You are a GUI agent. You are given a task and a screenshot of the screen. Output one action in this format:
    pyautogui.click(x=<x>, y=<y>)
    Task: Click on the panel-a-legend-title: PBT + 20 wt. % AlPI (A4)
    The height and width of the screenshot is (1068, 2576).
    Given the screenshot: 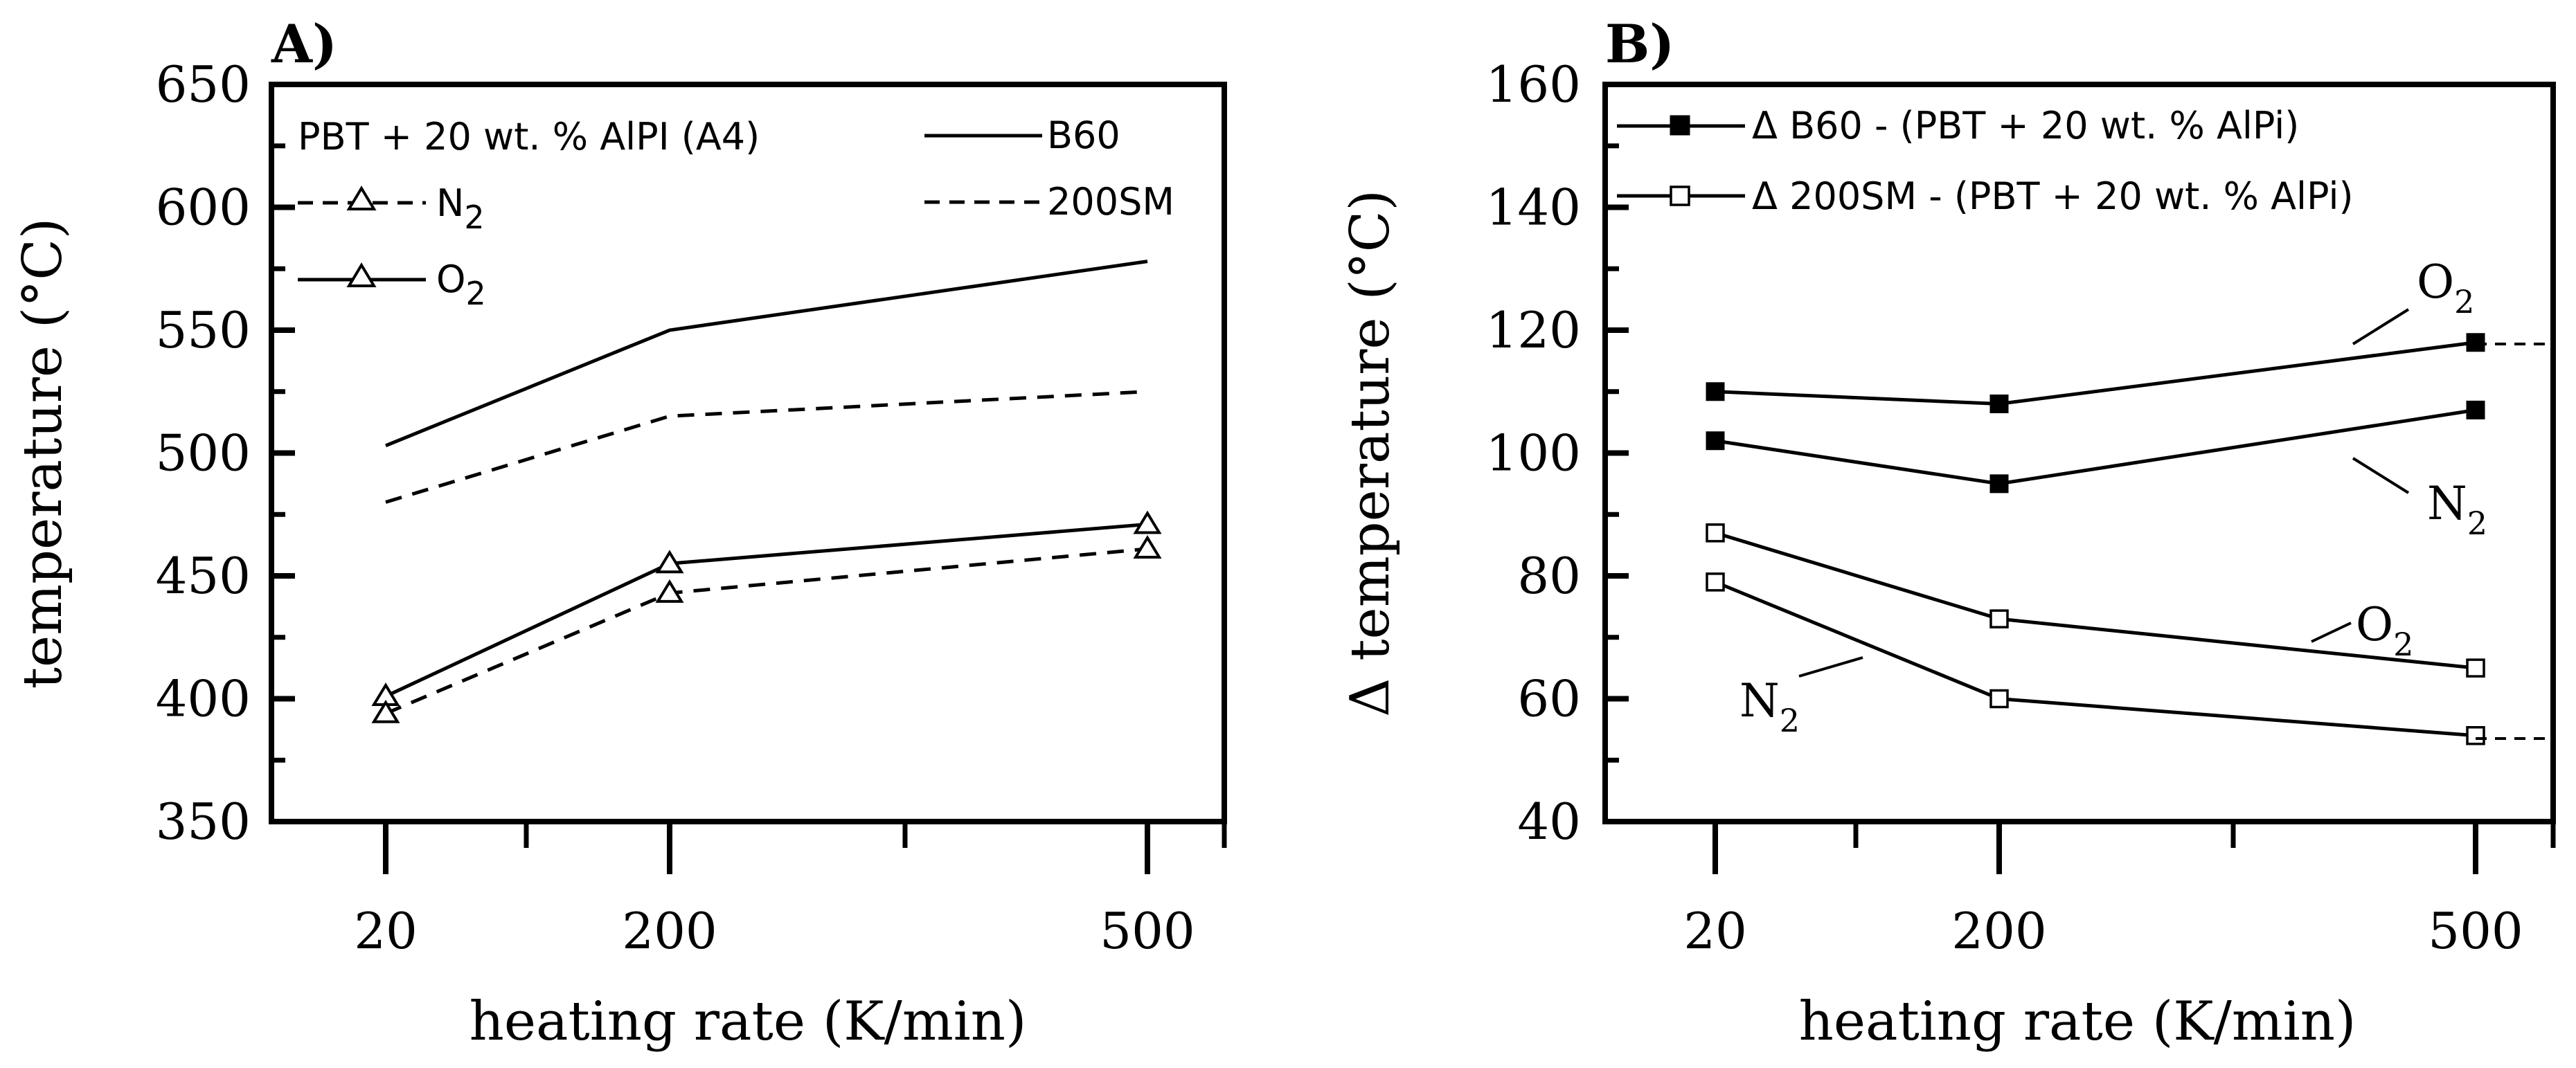 What is the action you would take?
    pyautogui.click(x=529, y=137)
    